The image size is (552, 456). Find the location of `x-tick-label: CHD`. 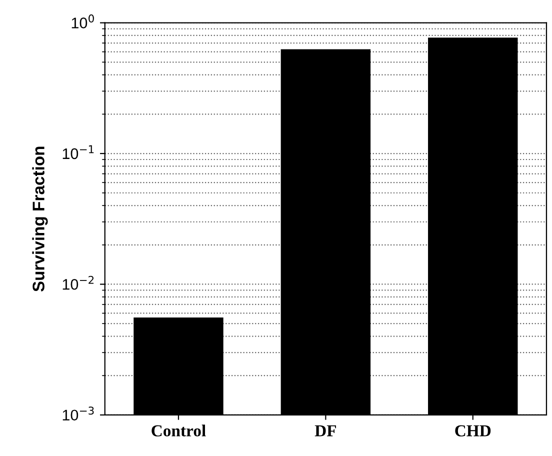

x-tick-label: CHD is located at coordinates (473, 430).